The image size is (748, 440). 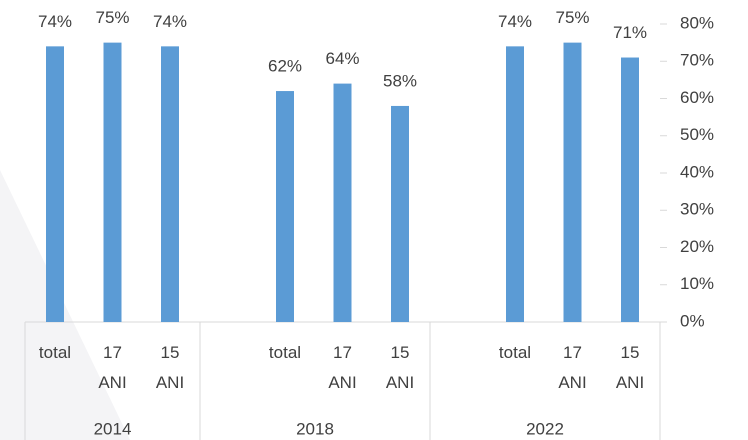 I want to click on y-tick-label: 30%, so click(x=697, y=209).